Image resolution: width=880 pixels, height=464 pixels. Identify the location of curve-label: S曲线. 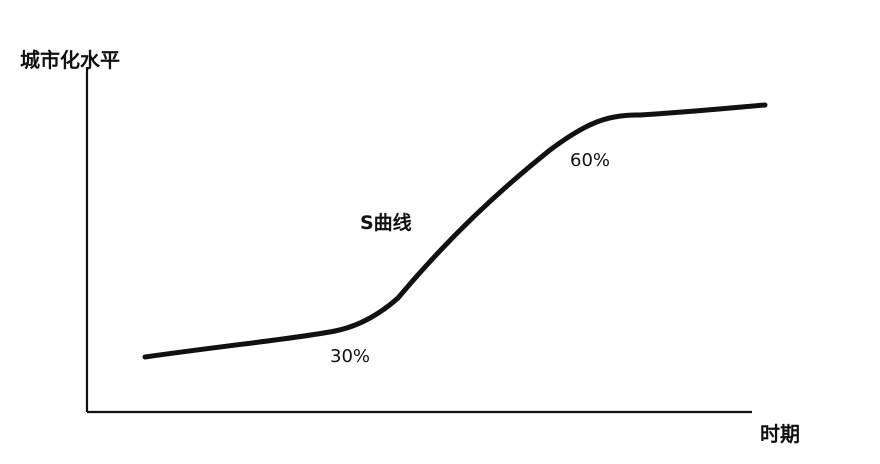
(386, 223).